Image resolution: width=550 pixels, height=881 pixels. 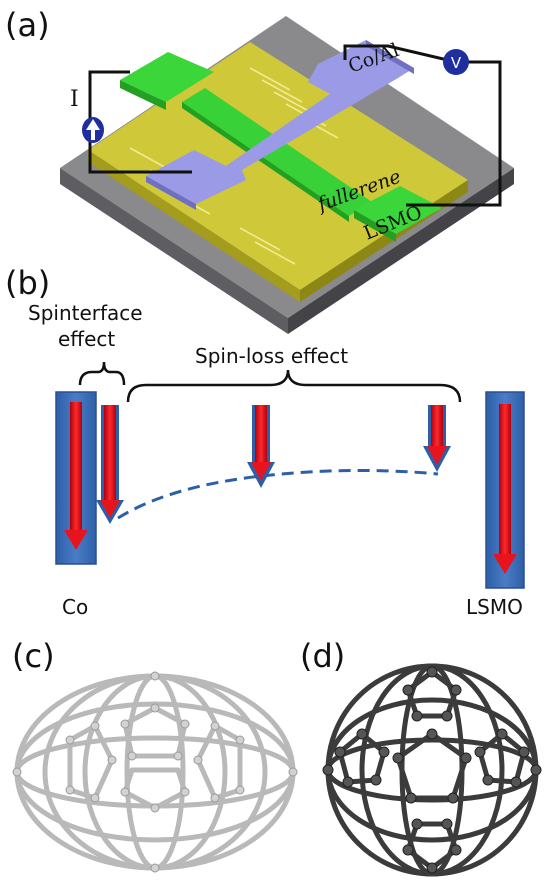 I want to click on panel-d: (d), so click(x=421, y=757).